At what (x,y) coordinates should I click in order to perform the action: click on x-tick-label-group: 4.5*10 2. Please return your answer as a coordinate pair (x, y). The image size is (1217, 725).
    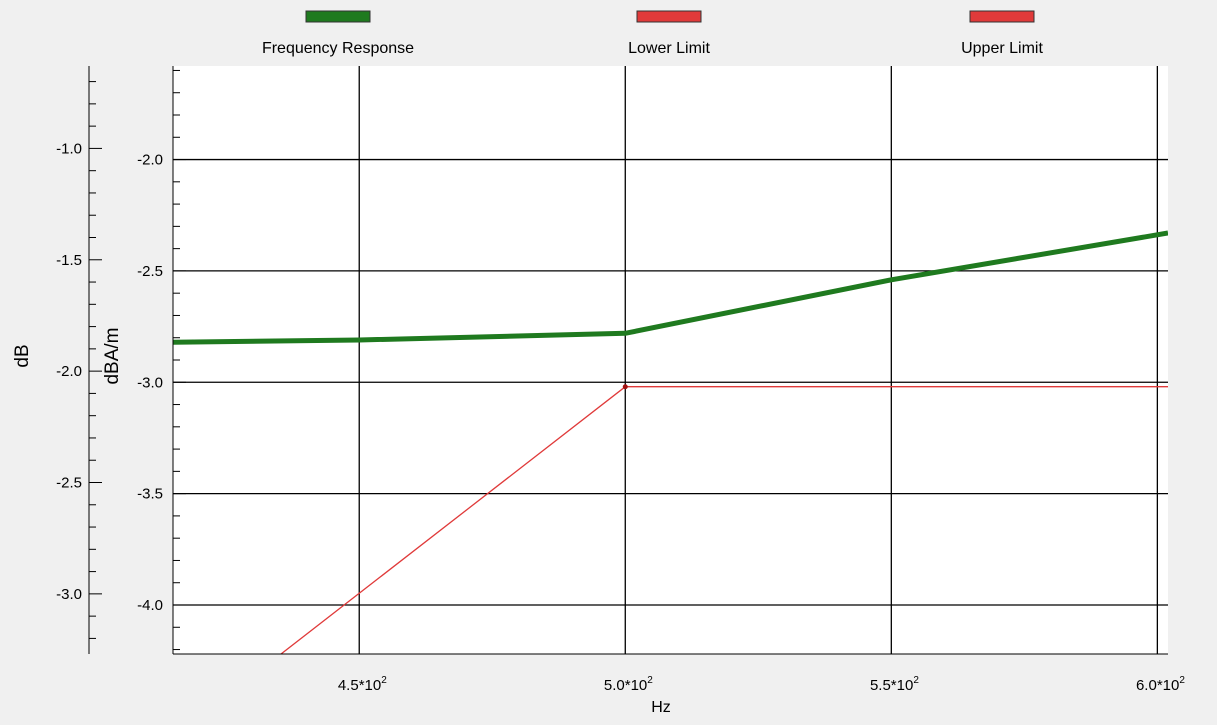
    Looking at the image, I should click on (362, 684).